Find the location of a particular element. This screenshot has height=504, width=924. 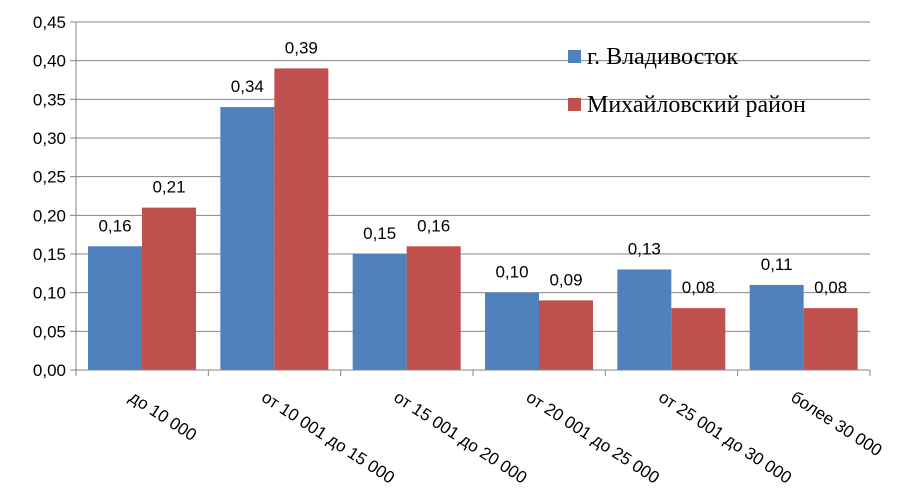

y-tick-label: 0,35 is located at coordinates (49, 99).